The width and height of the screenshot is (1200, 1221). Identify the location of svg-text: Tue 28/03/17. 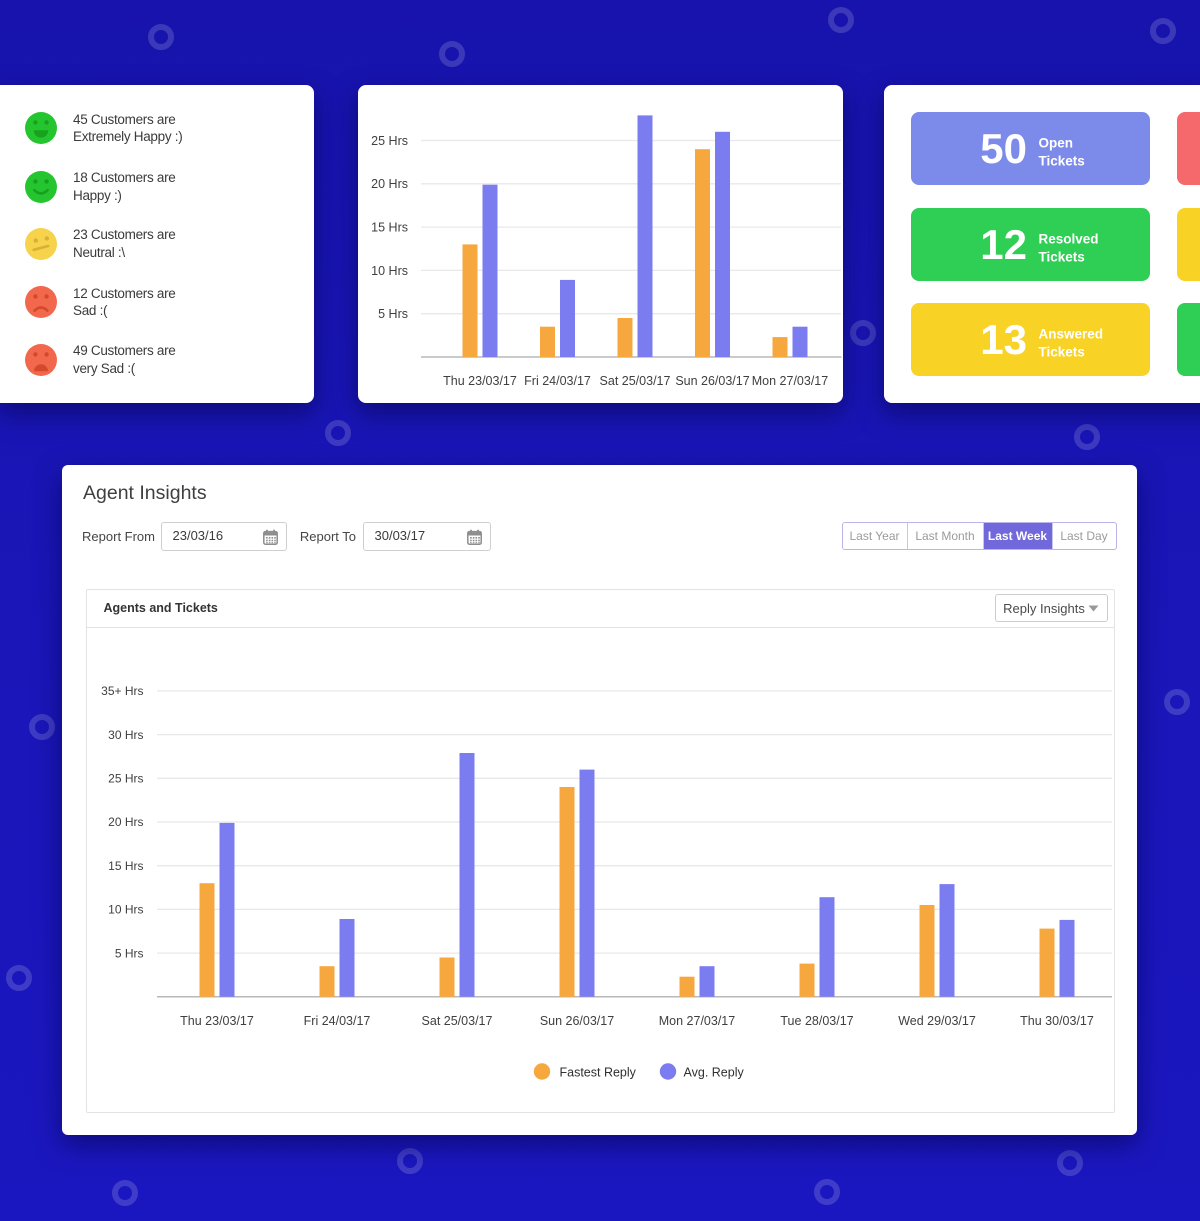
(816, 1021).